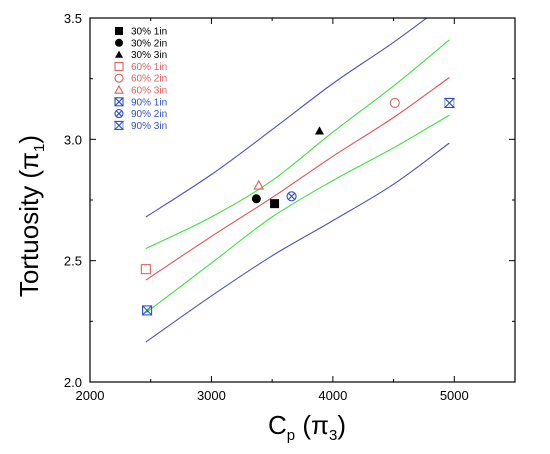  Describe the element at coordinates (256, 199) in the screenshot. I see `data-point-30-2in` at that location.